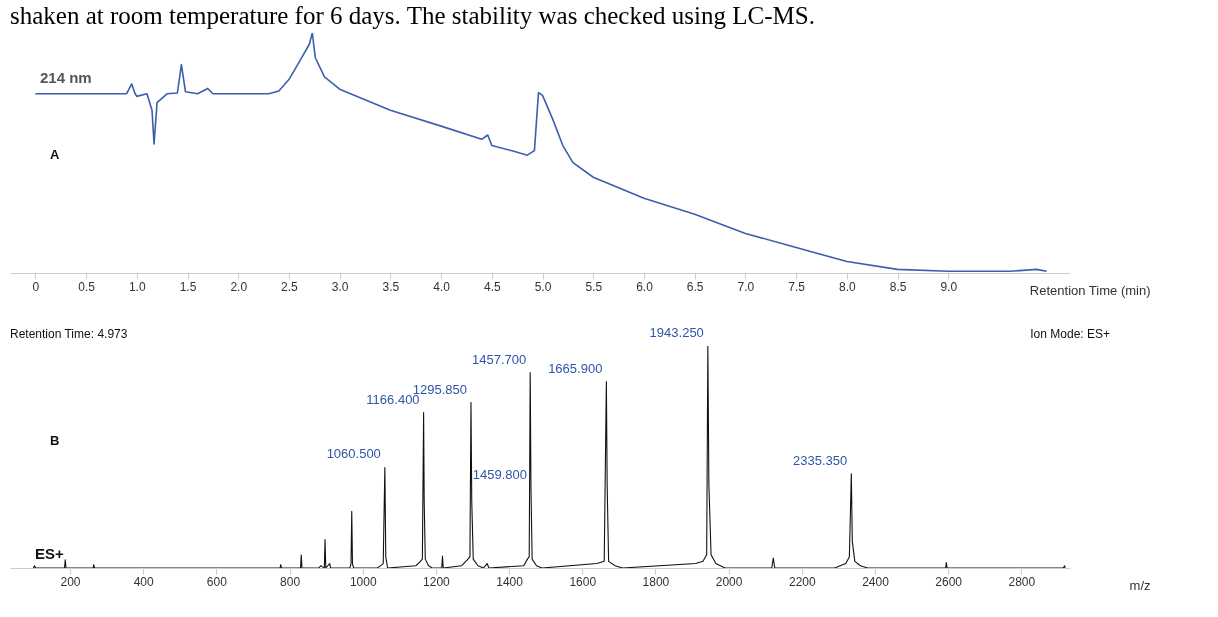 Image resolution: width=1218 pixels, height=617 pixels. What do you see at coordinates (239, 286) in the screenshot?
I see `x-tick-label: 2.0` at bounding box center [239, 286].